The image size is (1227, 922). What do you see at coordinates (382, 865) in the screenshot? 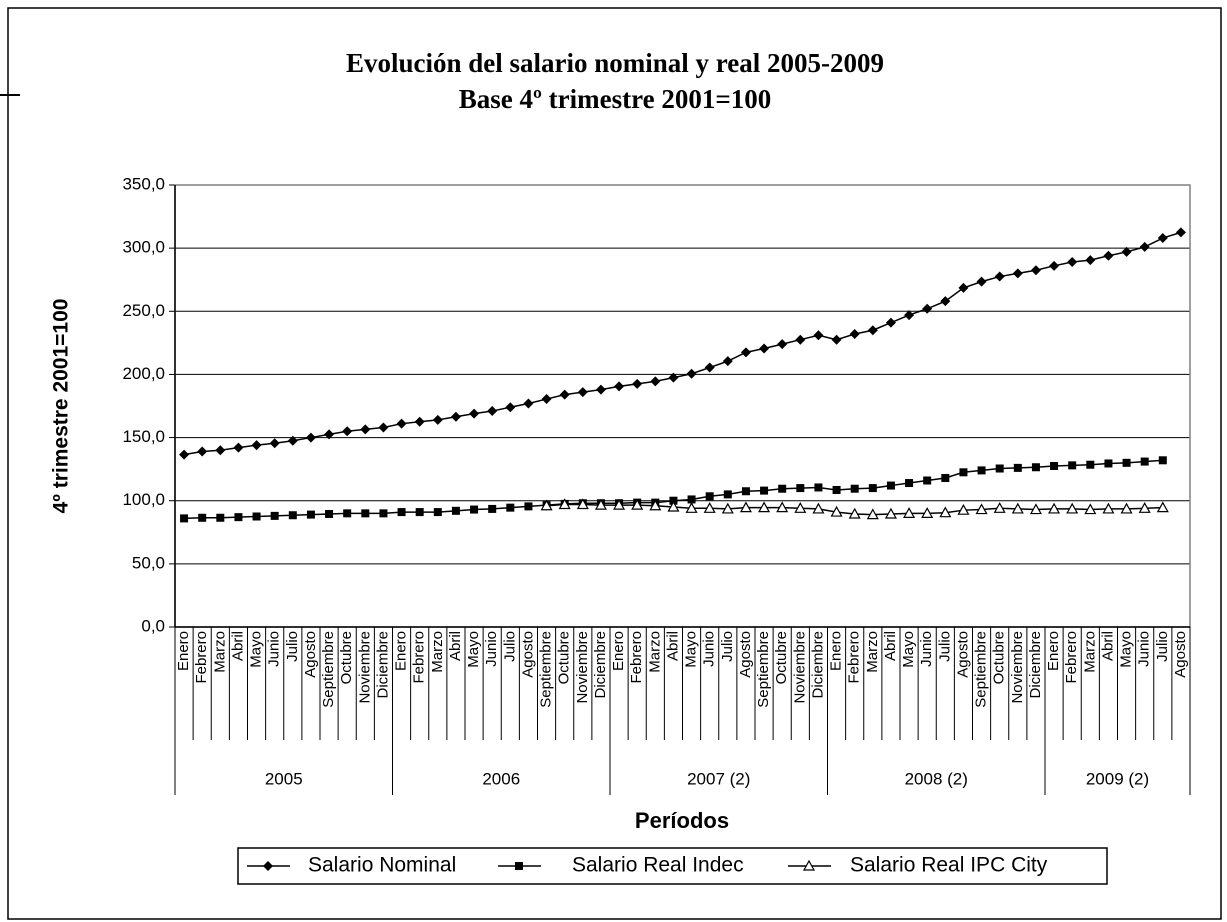
I see `legend-label: Salario Nominal` at bounding box center [382, 865].